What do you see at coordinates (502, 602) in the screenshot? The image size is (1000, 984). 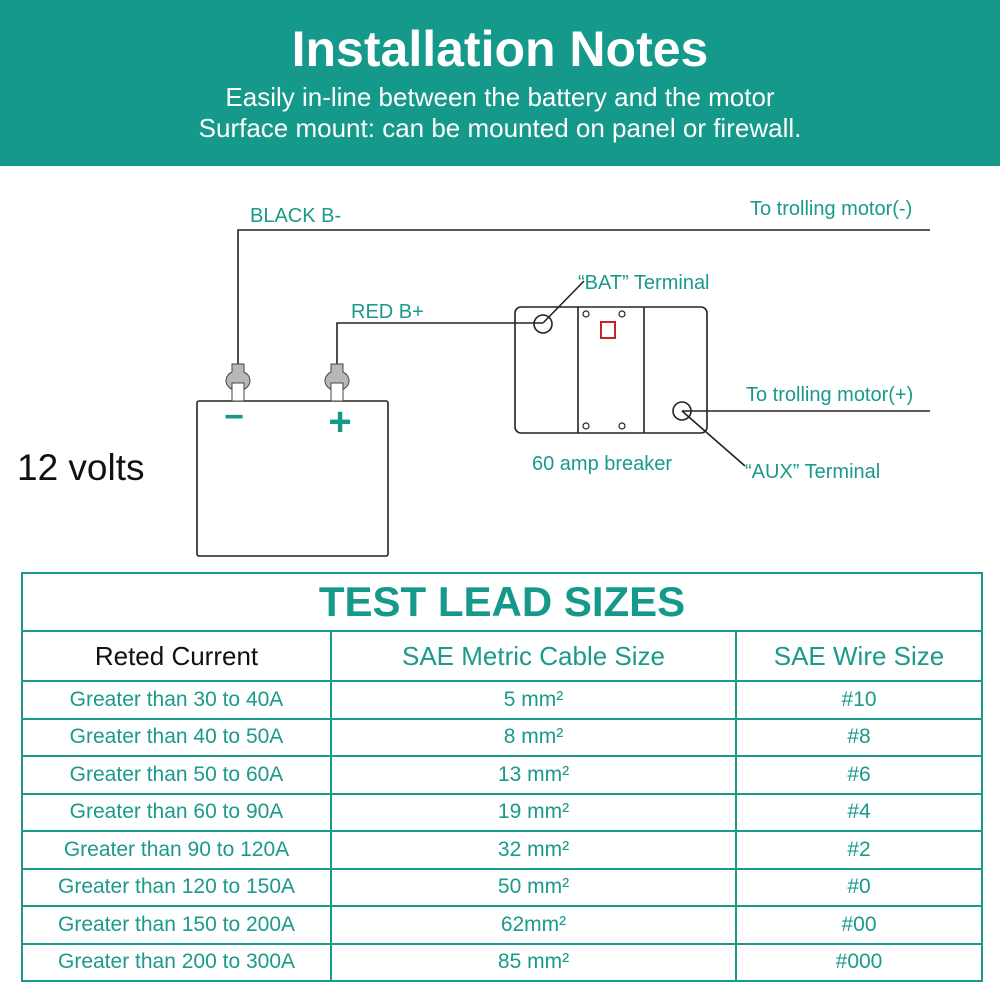 I see `table-title: TEST LEAD SIZES` at bounding box center [502, 602].